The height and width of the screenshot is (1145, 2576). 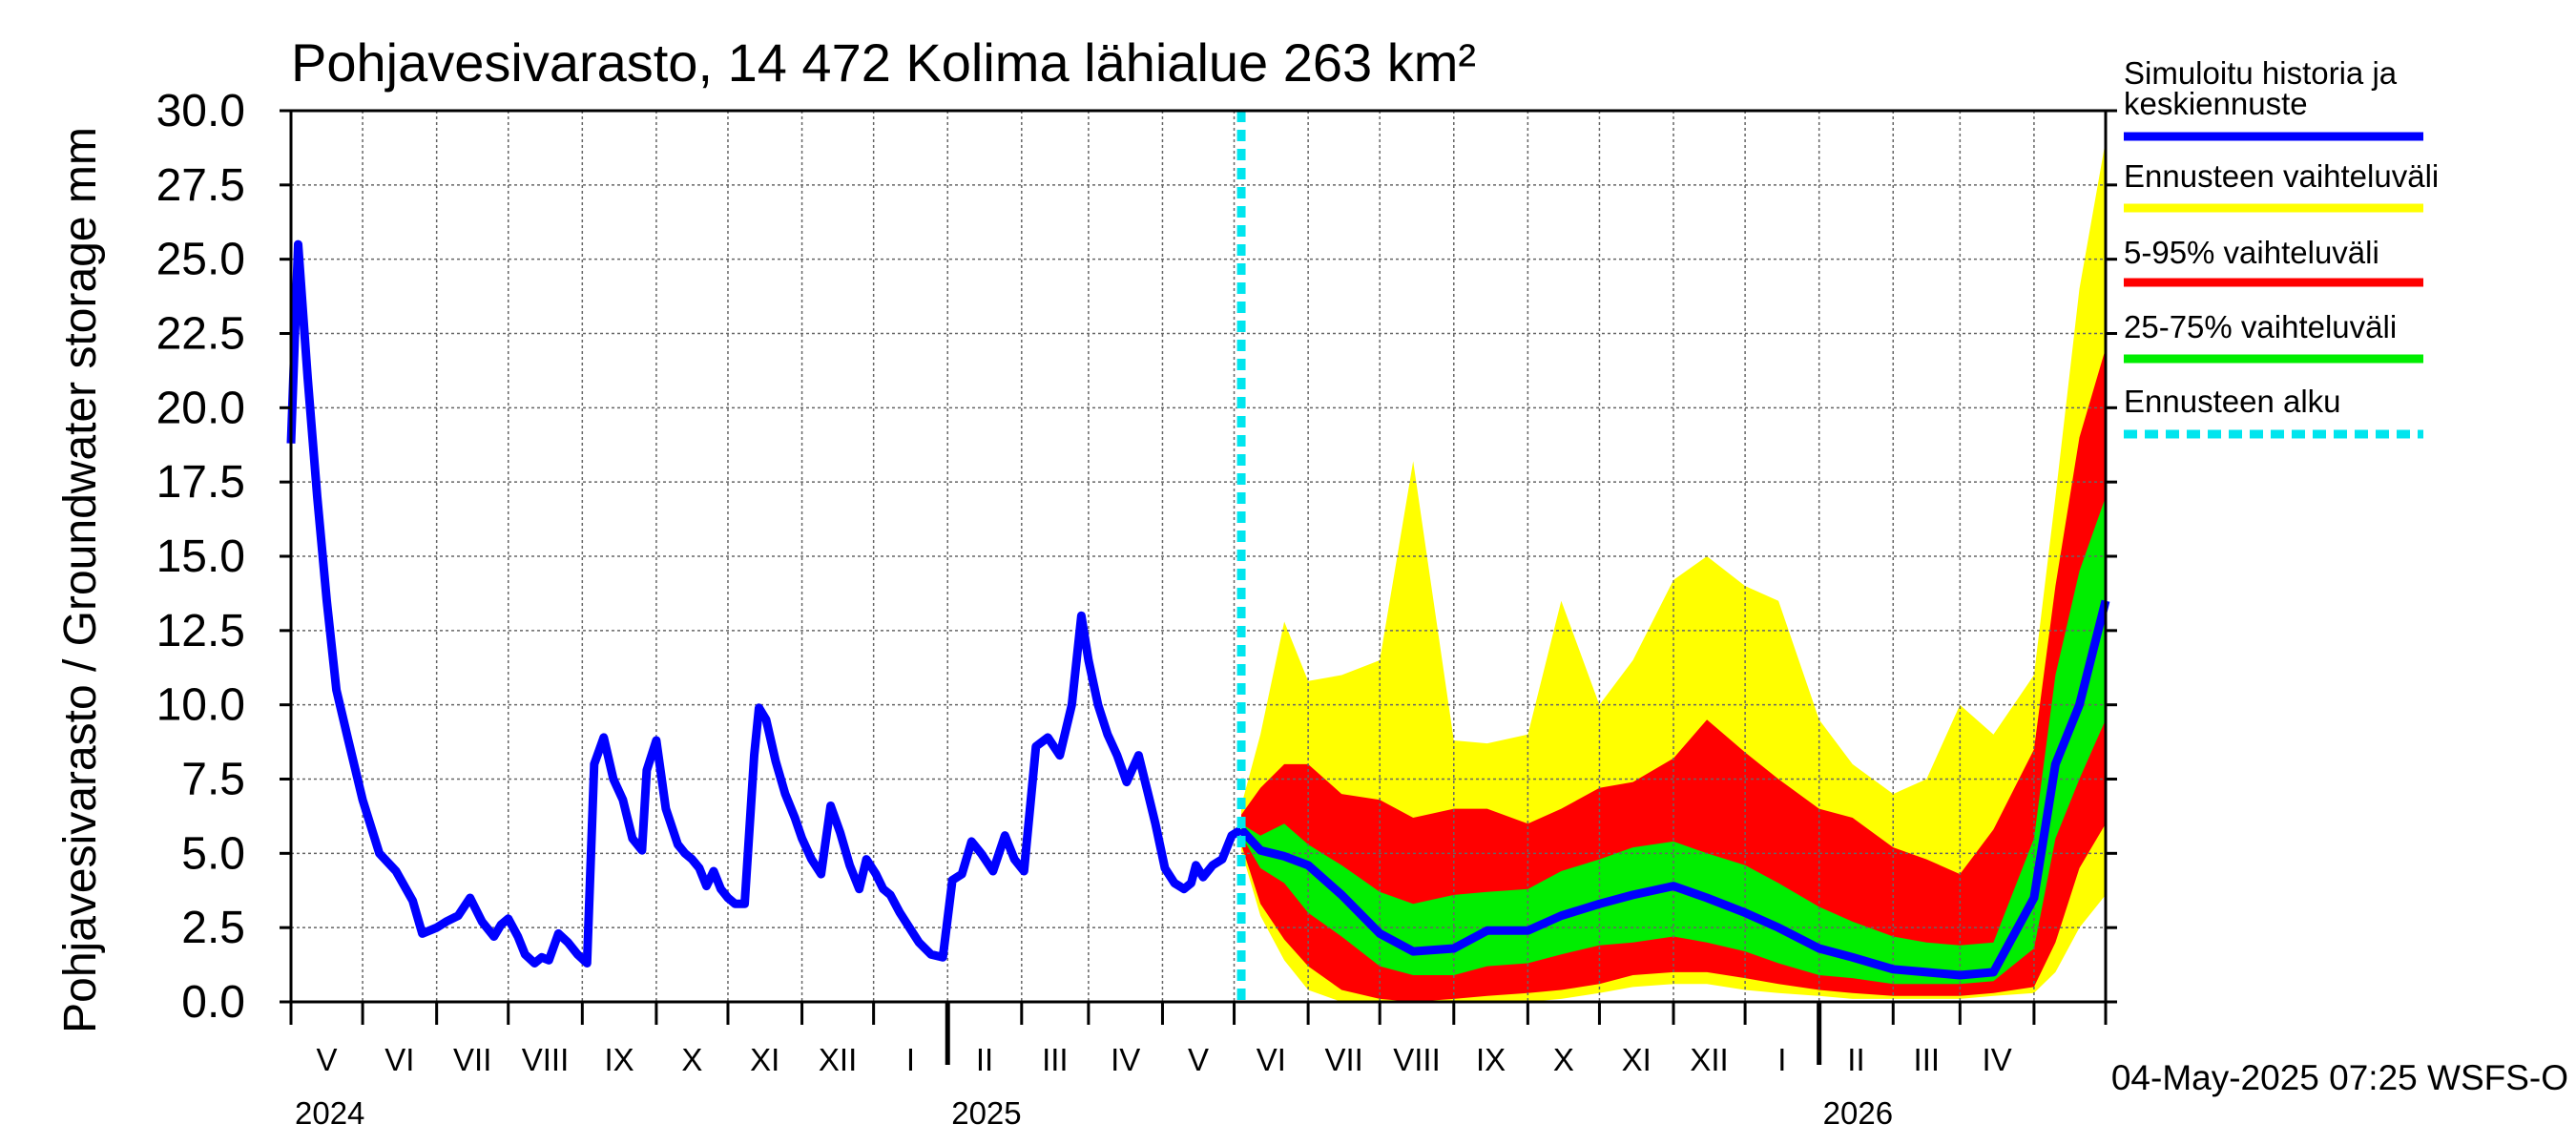 I want to click on legend-label-line: Simuloitu historia ja, so click(x=2261, y=73).